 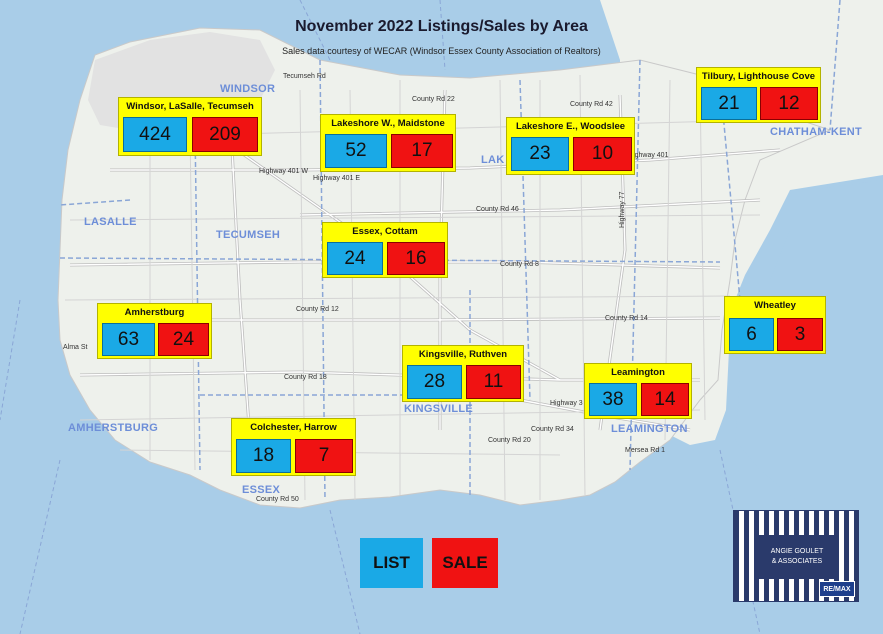 I want to click on road-label-county-rd-46: County Rd 46, so click(x=497, y=209).